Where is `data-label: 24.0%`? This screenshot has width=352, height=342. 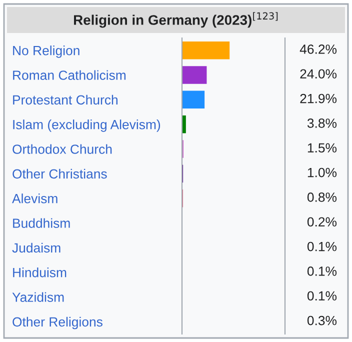 data-label: 24.0% is located at coordinates (318, 74).